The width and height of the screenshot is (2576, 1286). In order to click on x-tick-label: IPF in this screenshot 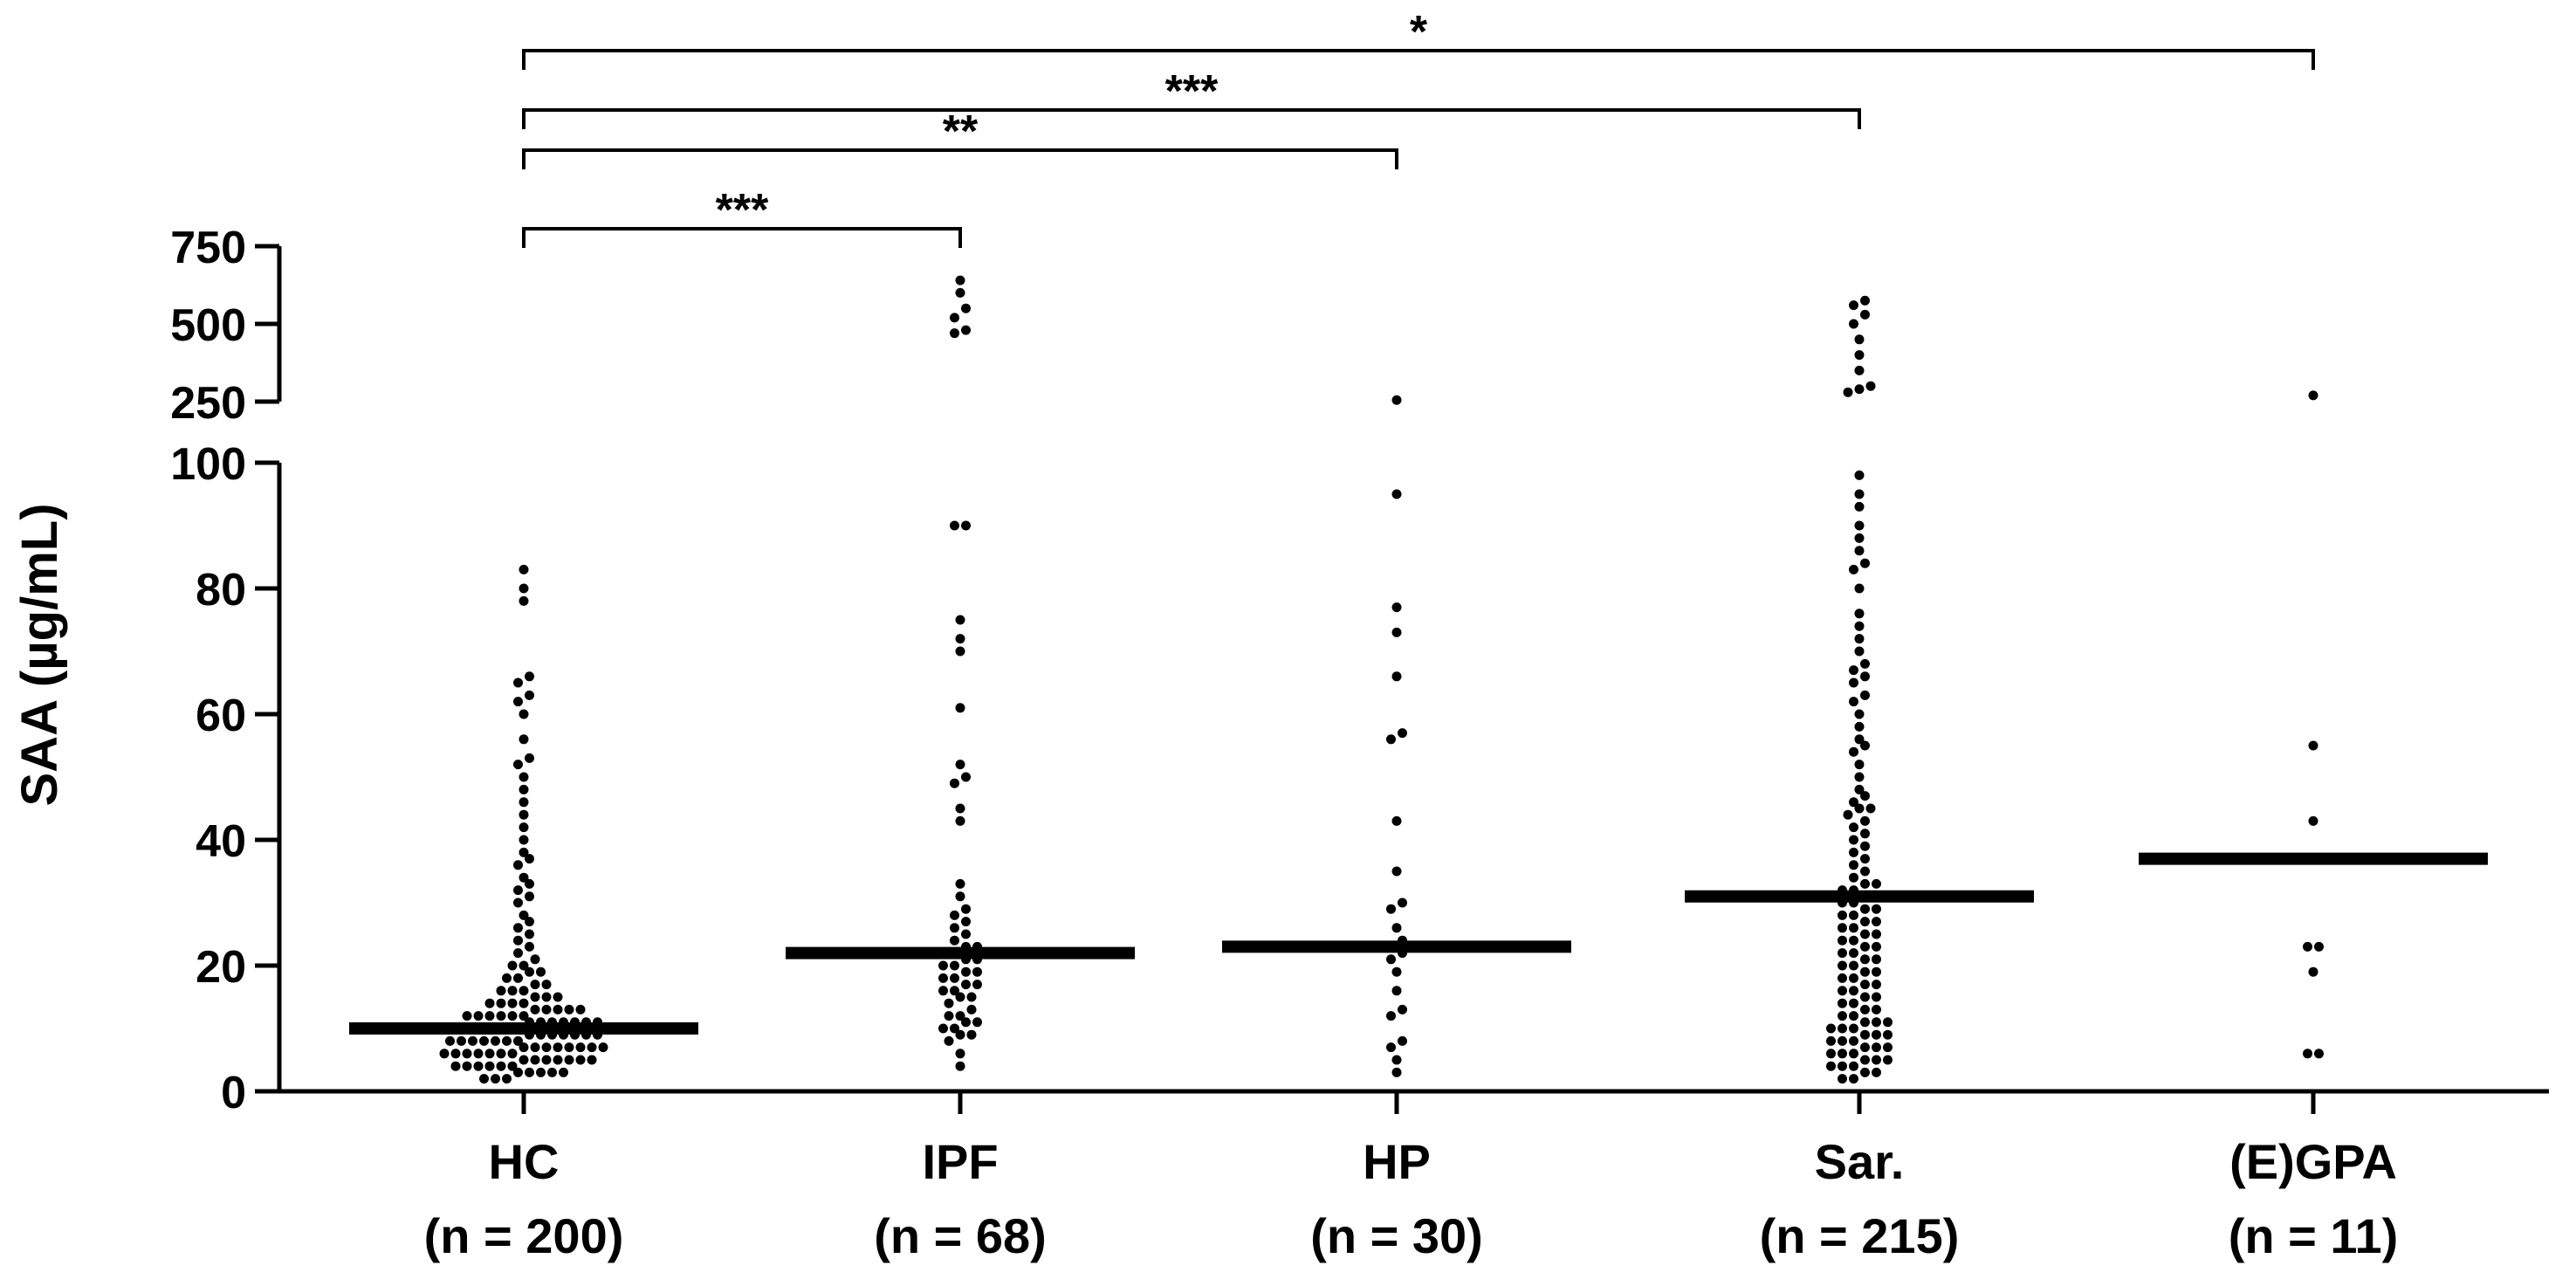, I will do `click(960, 1161)`.